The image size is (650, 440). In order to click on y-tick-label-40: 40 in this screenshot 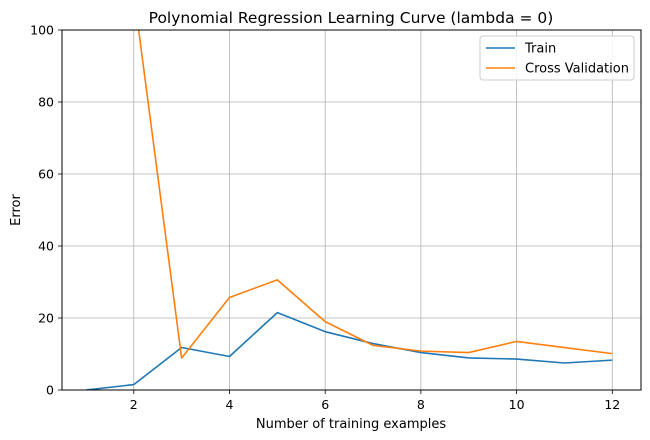, I will do `click(46, 246)`.